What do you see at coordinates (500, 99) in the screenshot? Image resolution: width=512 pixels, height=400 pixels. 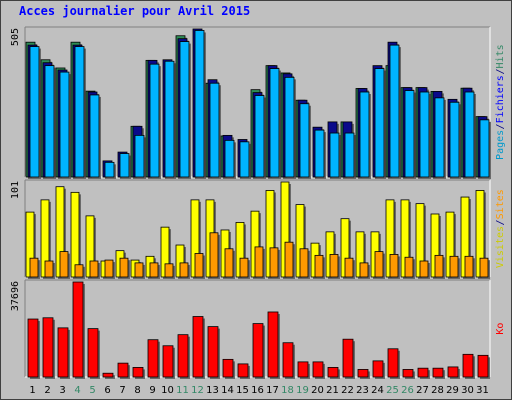 I see `side-label-0-2: Fichiers` at bounding box center [500, 99].